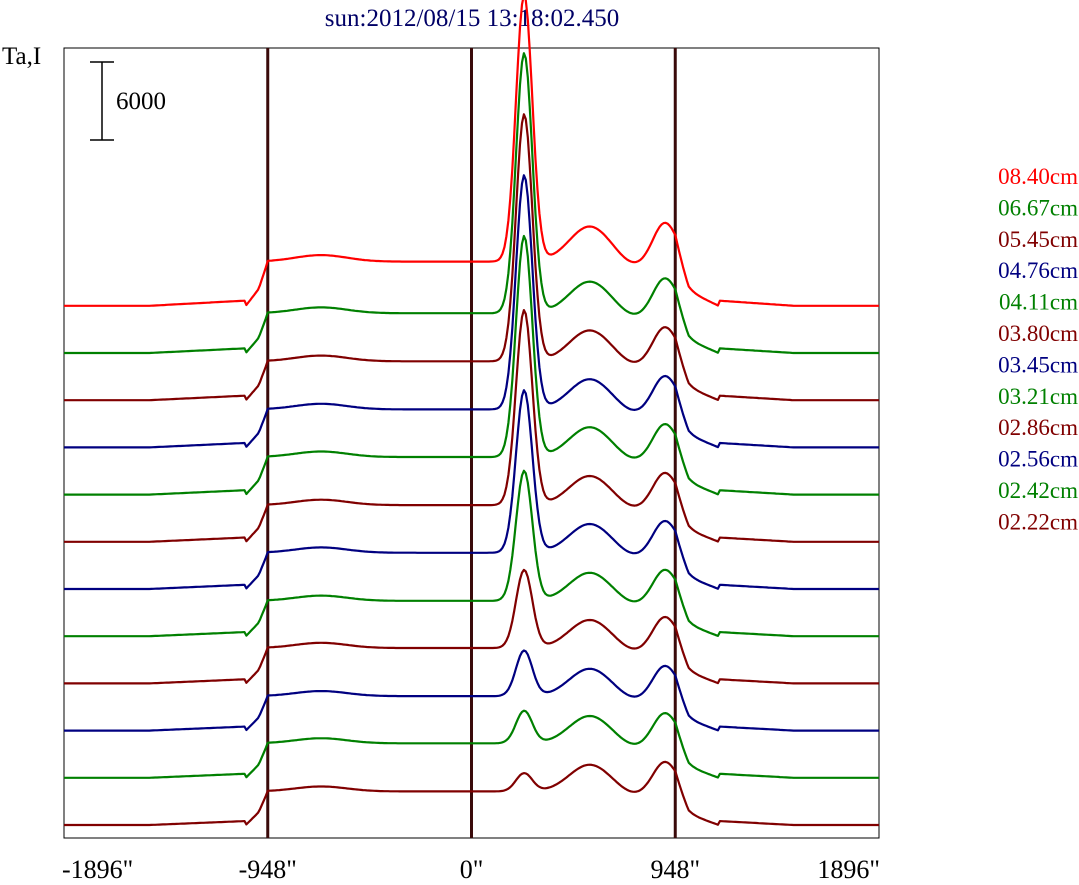 The height and width of the screenshot is (885, 1079). I want to click on scale-bar-label: 6000, so click(141, 101).